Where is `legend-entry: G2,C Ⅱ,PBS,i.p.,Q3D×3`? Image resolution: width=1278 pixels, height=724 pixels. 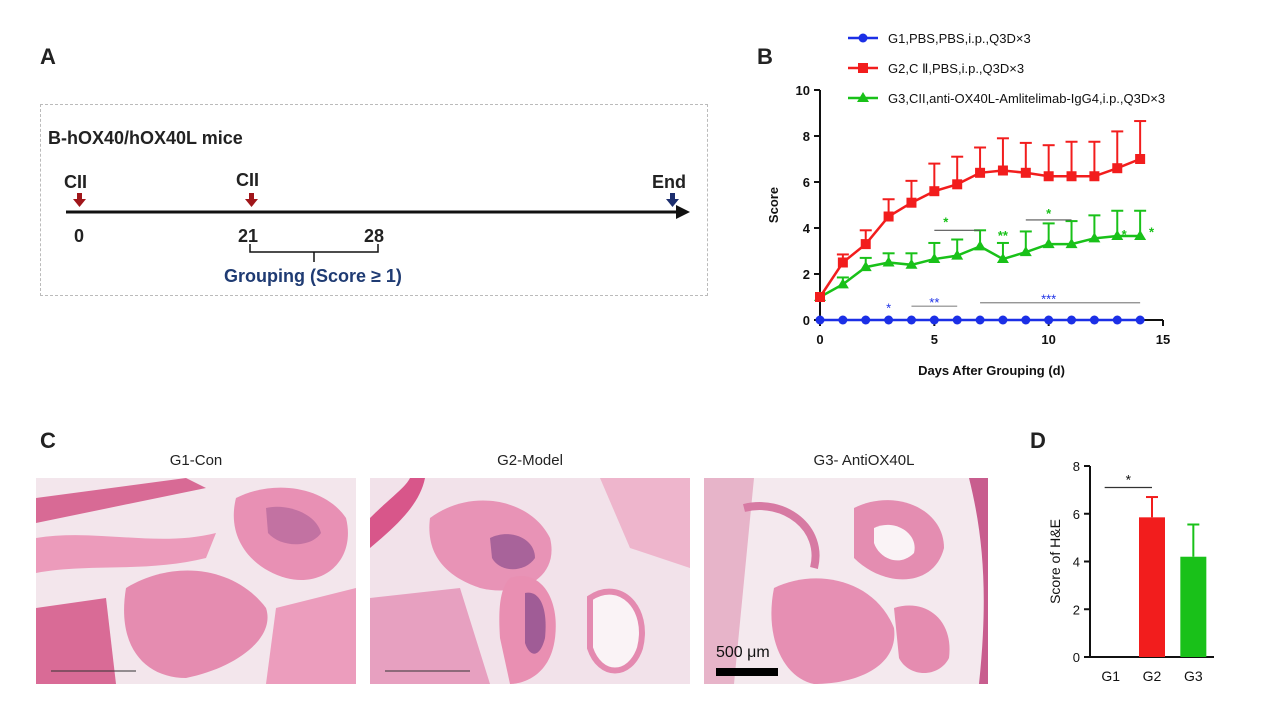
legend-entry: G2,C Ⅱ,PBS,i.p.,Q3D×3 is located at coordinates (936, 68).